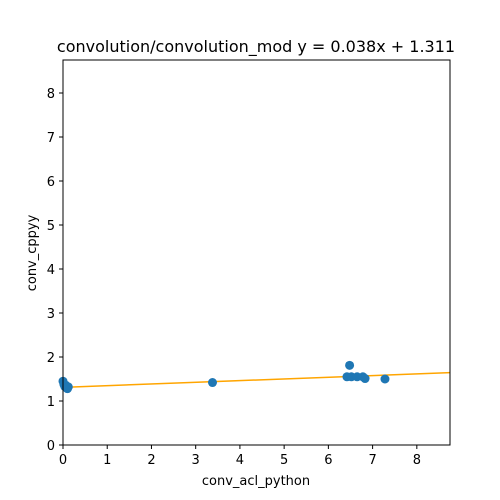  What do you see at coordinates (51, 314) in the screenshot?
I see `y-tick-label-3: 3` at bounding box center [51, 314].